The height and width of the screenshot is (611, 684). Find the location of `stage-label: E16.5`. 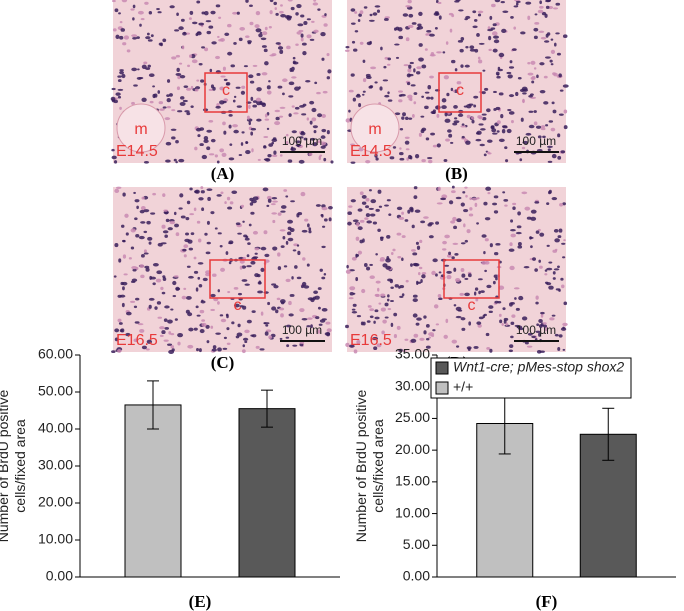

stage-label: E16.5 is located at coordinates (371, 340).